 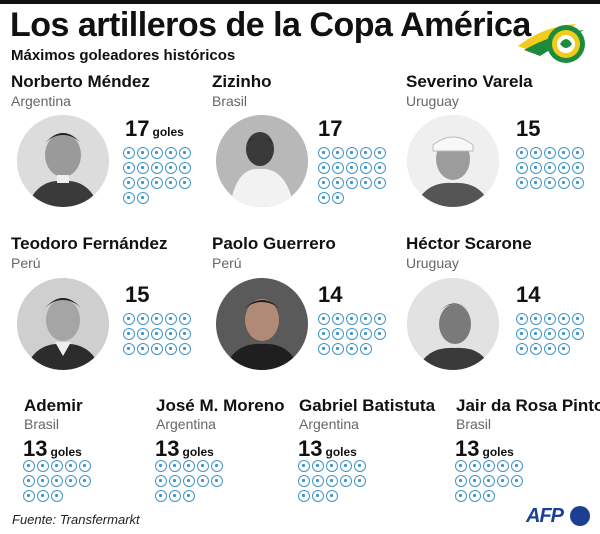 What do you see at coordinates (123, 55) in the screenshot?
I see `page-subtitle: Máximos goleadores históricos` at bounding box center [123, 55].